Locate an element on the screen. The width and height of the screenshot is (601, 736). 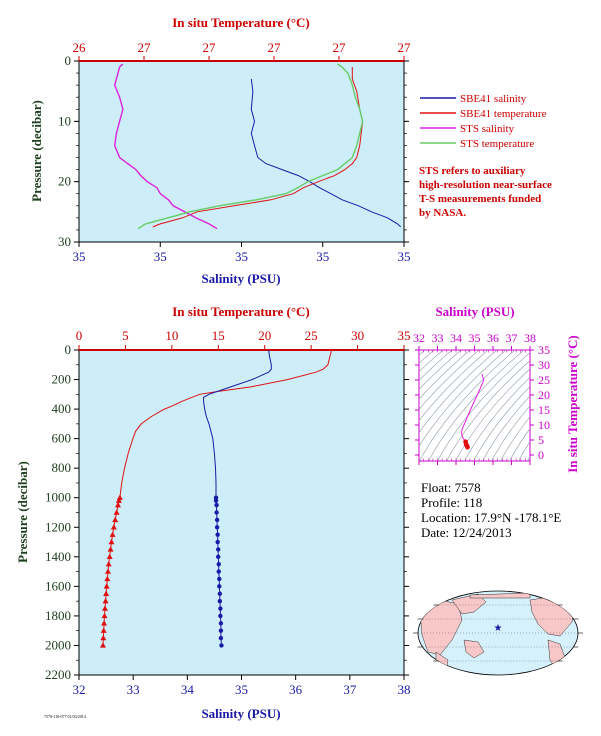
surface-bottom-axis-label: Salinity (PSU) is located at coordinates (240, 278).